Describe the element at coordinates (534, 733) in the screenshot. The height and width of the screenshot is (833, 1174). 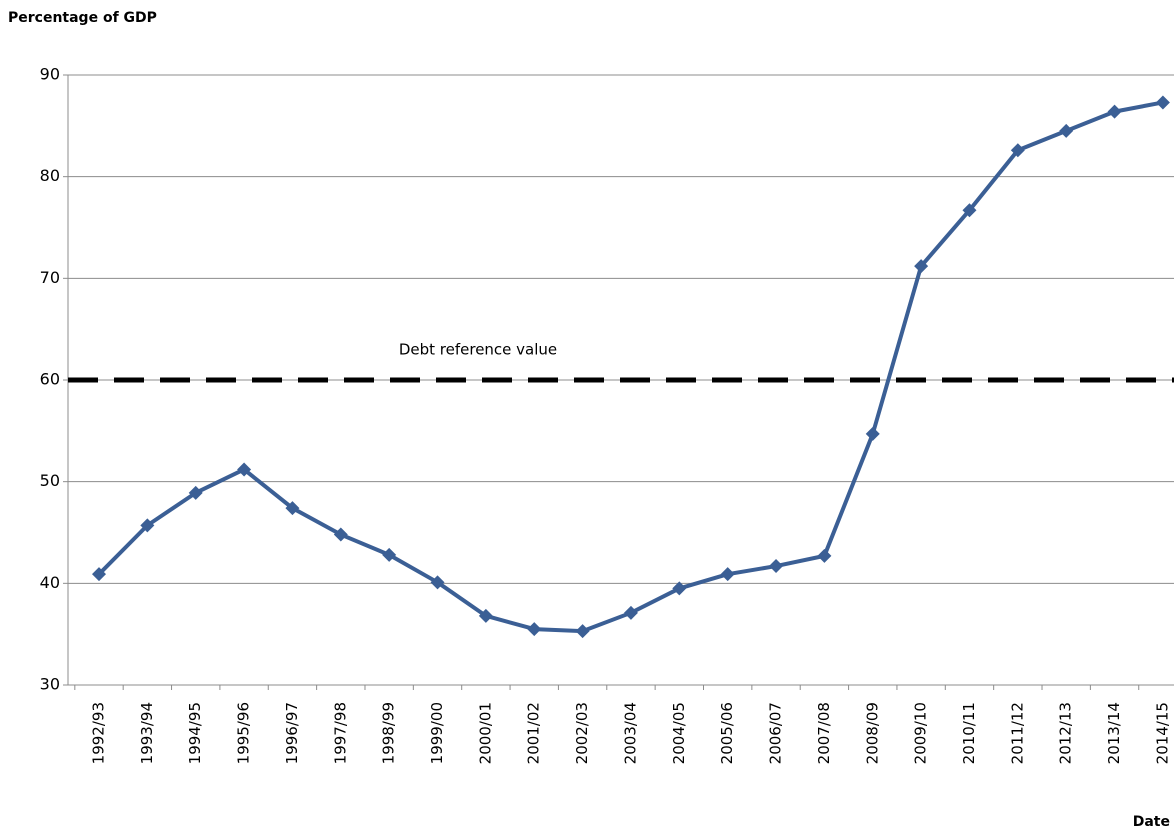
I see `x-tick-label: 2001/02` at that location.